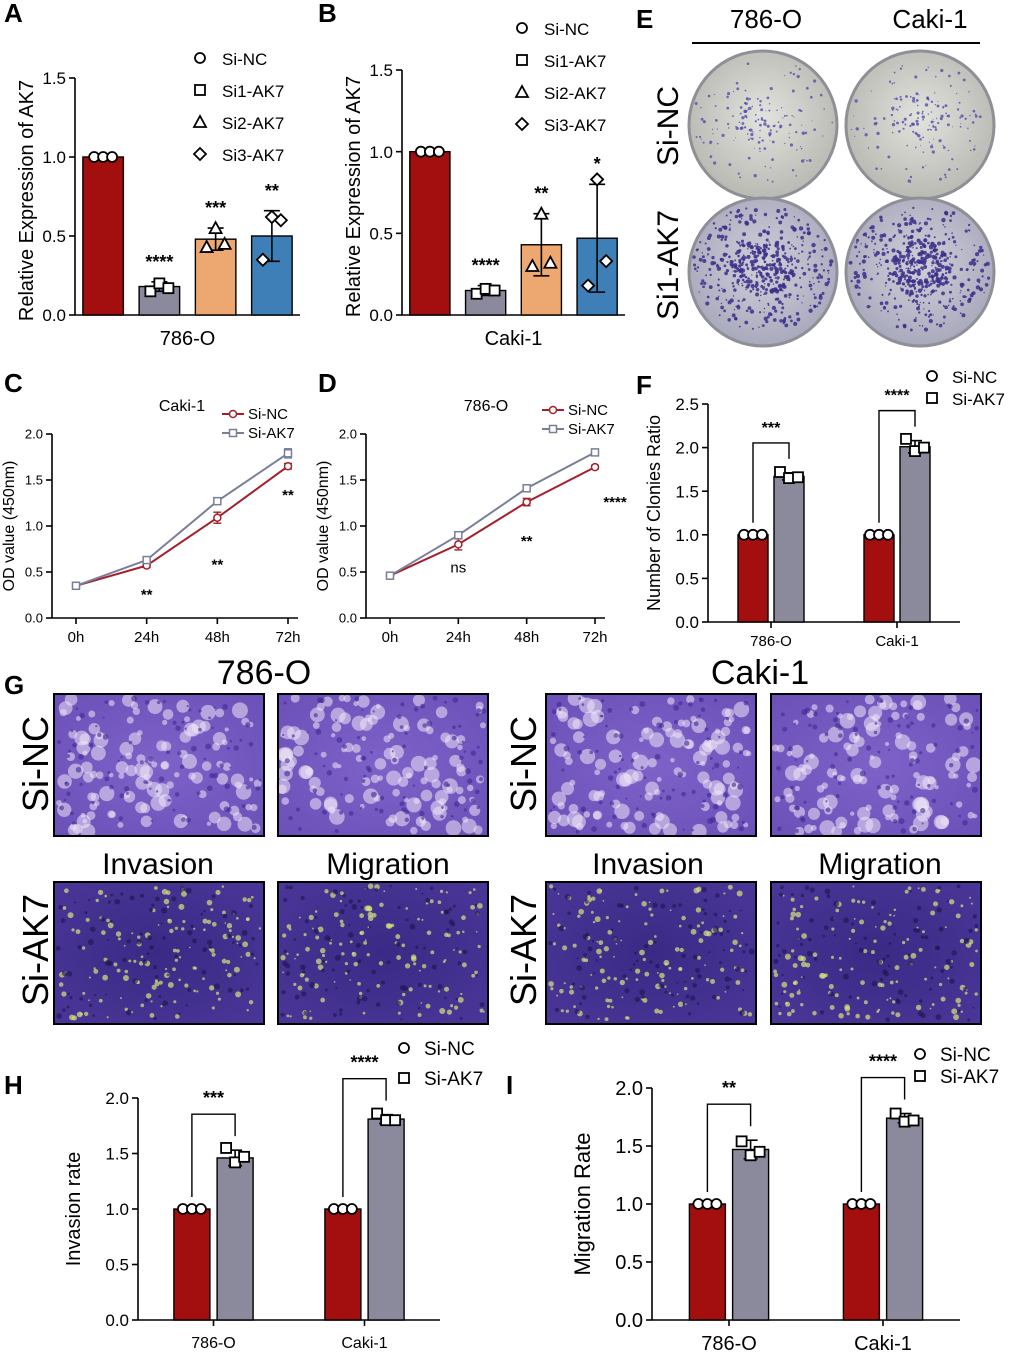  I want to click on y-tick-label: 0.0, so click(117, 1320).